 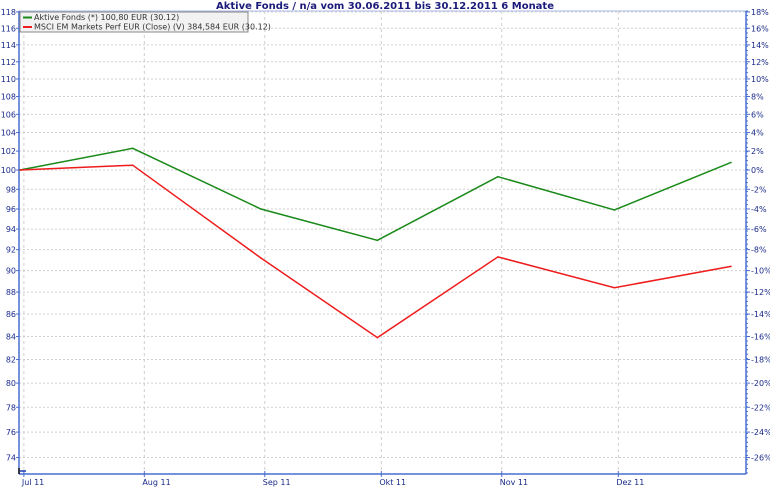 I want to click on y-tick-label-right: 6%, so click(x=757, y=114).